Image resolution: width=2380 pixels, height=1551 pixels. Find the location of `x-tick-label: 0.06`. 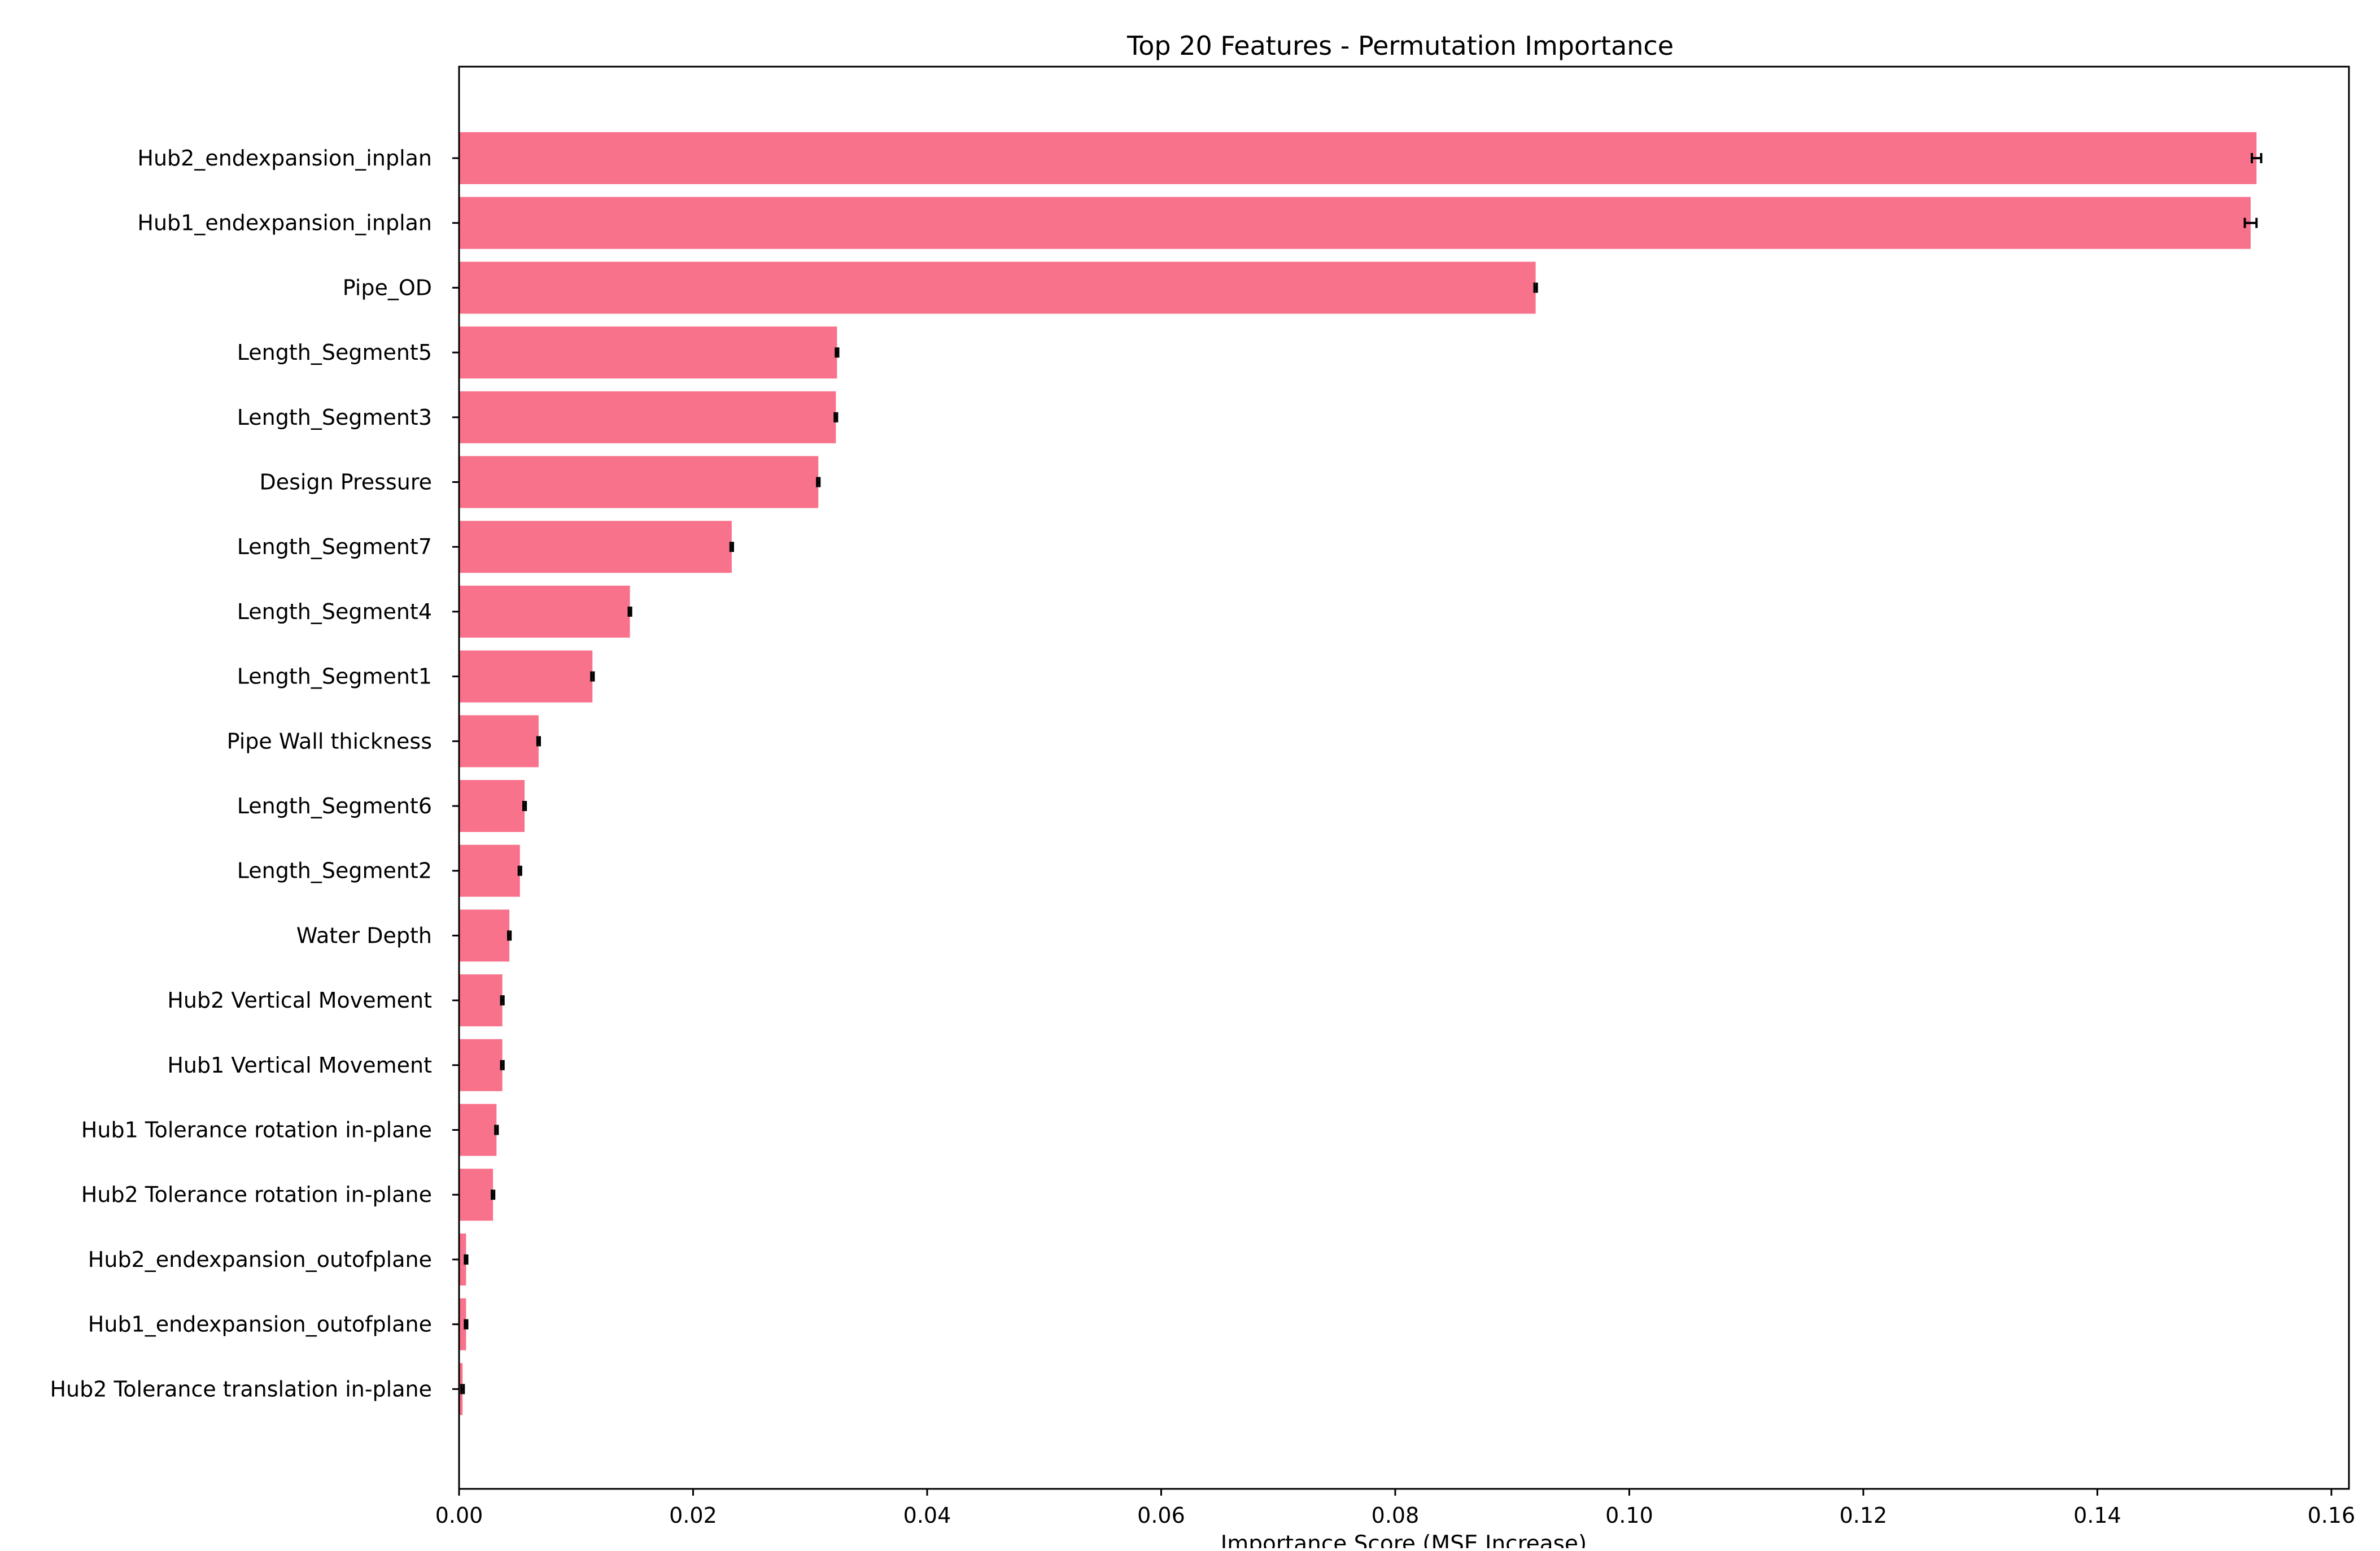

x-tick-label: 0.06 is located at coordinates (1161, 1515).